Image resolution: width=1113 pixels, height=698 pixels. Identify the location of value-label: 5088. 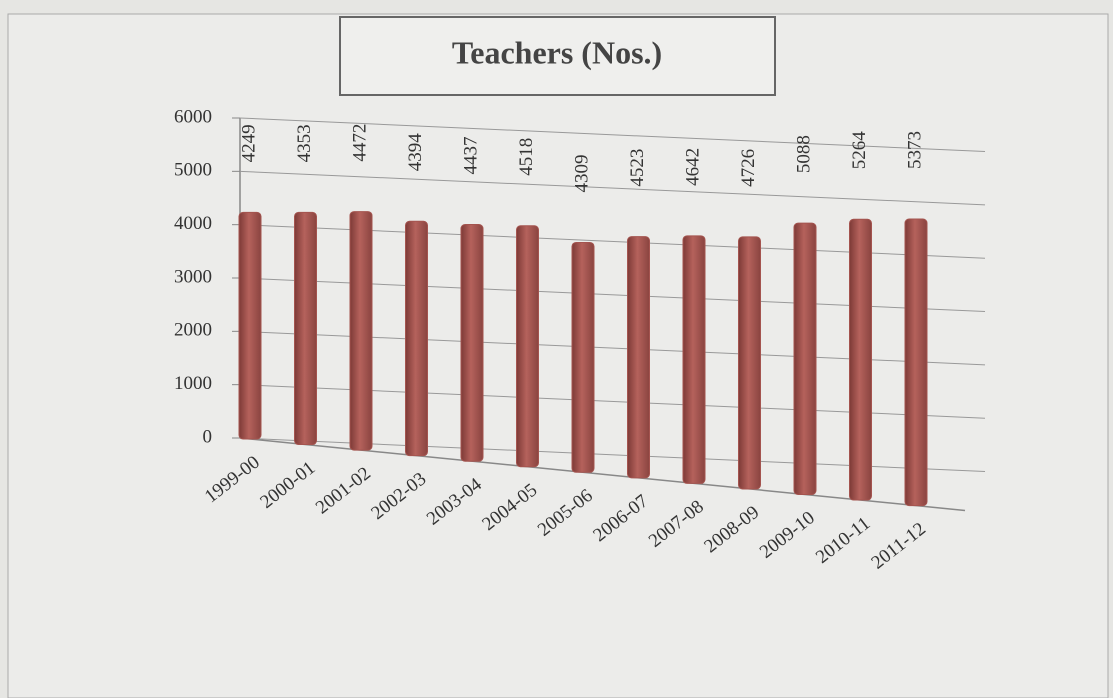
(803, 154).